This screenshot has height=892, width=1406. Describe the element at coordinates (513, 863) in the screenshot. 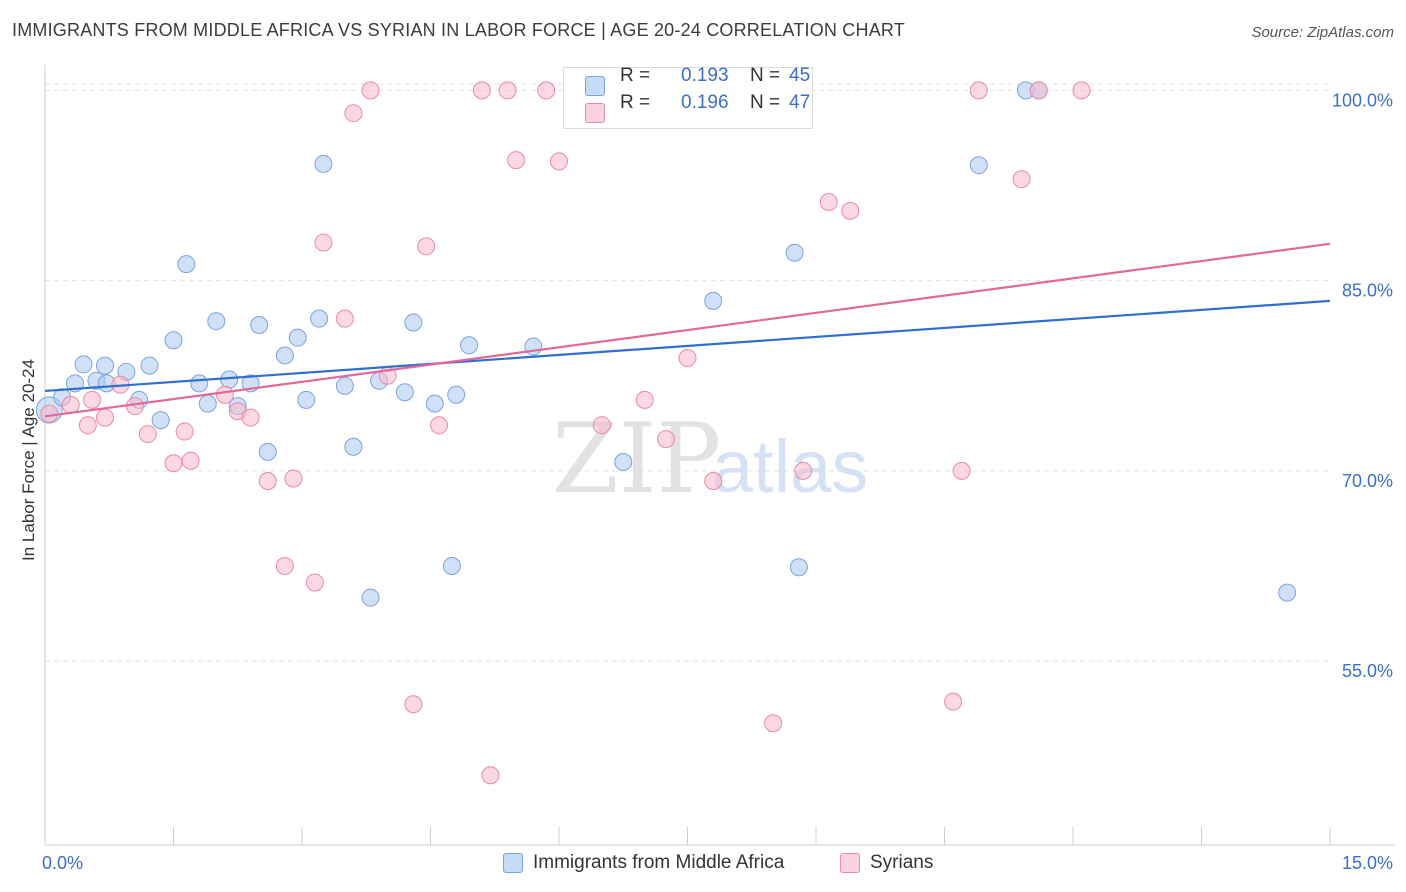

I see `legend-swatch-middle-africa` at that location.